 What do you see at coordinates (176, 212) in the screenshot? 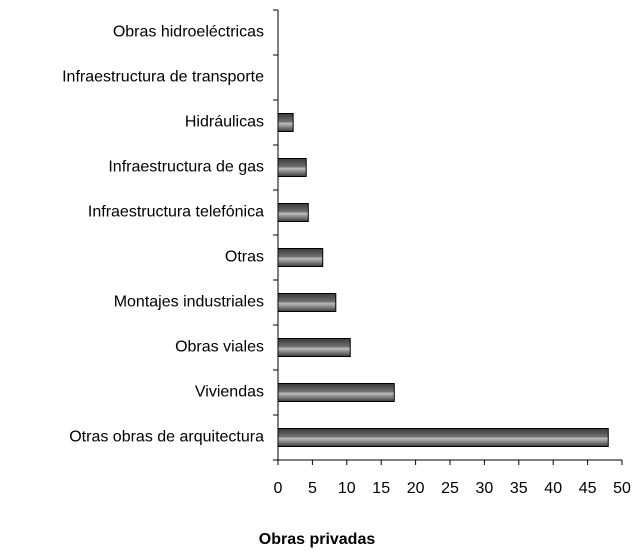
I see `y-tick-label: Infraestructura telefónica` at bounding box center [176, 212].